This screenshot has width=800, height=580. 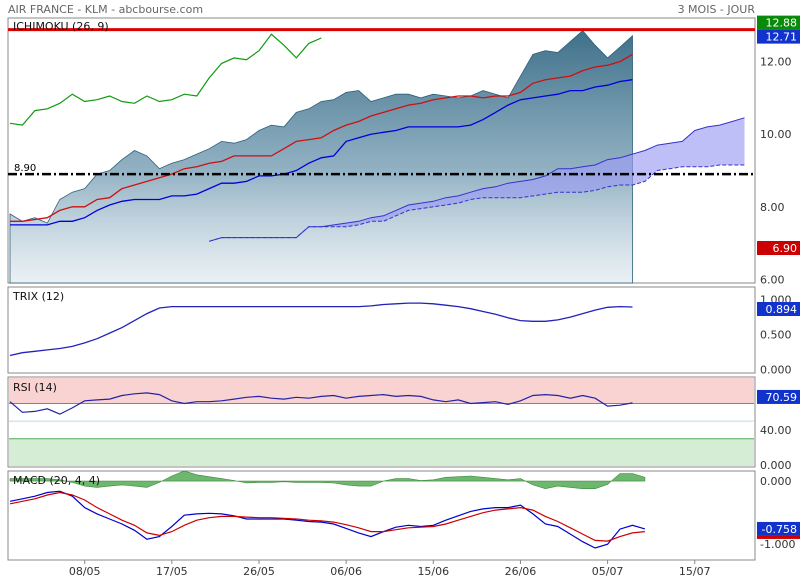 What do you see at coordinates (259, 571) in the screenshot?
I see `x-tick-label: 26/05` at bounding box center [259, 571].